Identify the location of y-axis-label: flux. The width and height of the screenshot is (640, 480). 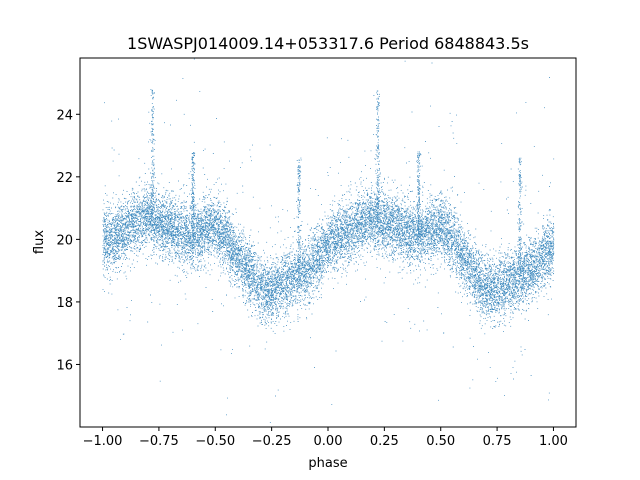
(39, 242).